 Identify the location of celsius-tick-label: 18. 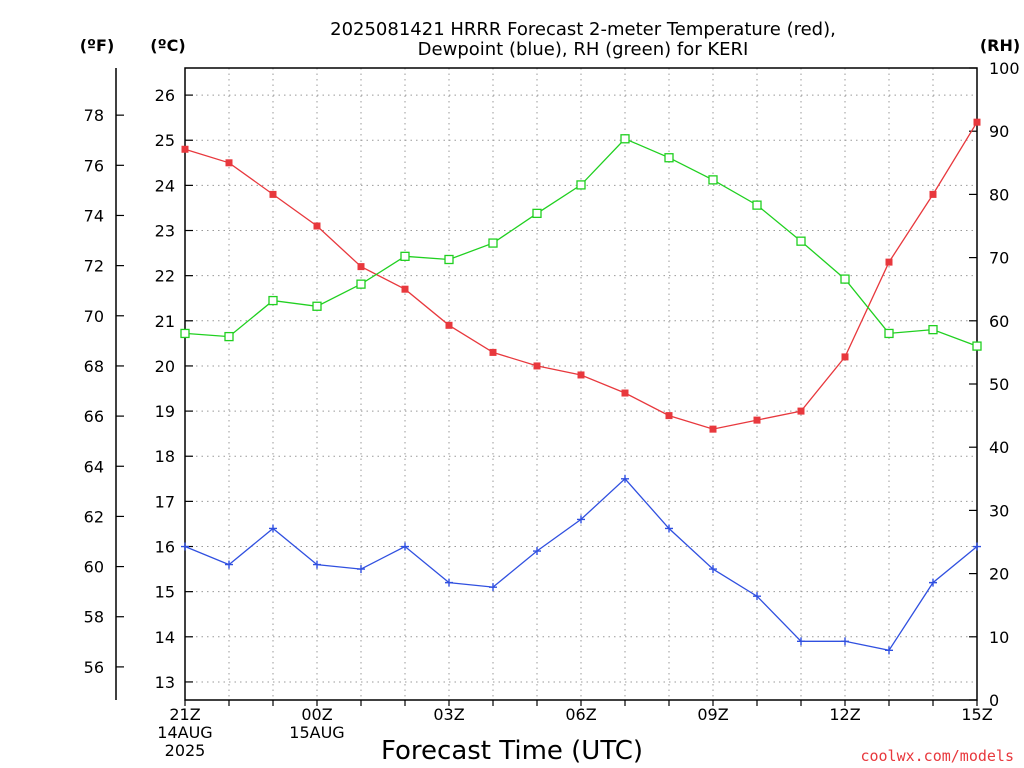
(165, 456).